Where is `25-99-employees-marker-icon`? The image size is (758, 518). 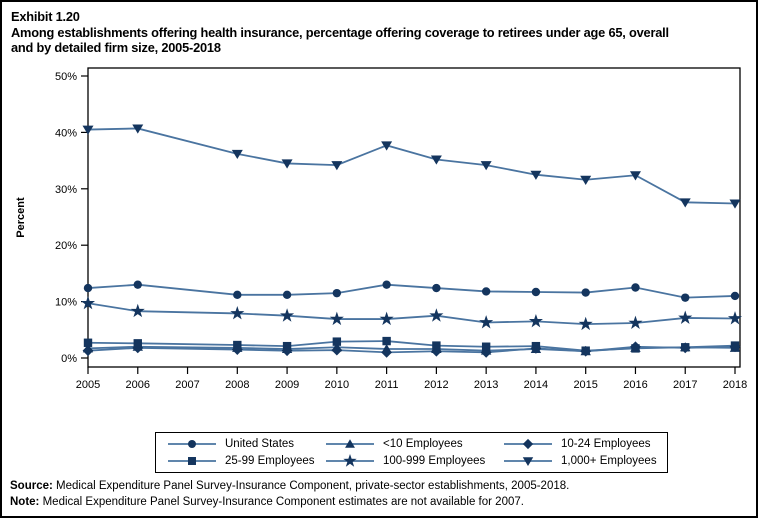 25-99-employees-marker-icon is located at coordinates (192, 461).